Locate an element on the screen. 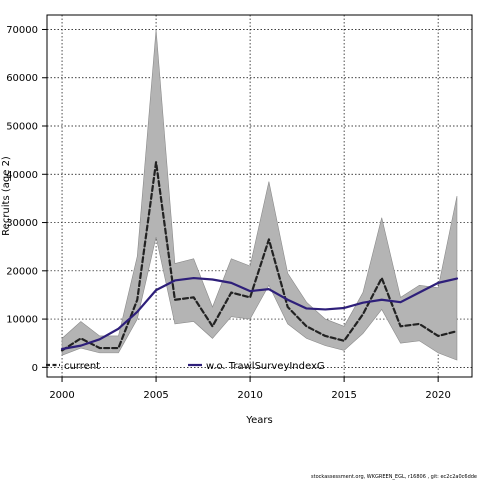  y-tick-label-40000: 40000 is located at coordinates (22, 175).